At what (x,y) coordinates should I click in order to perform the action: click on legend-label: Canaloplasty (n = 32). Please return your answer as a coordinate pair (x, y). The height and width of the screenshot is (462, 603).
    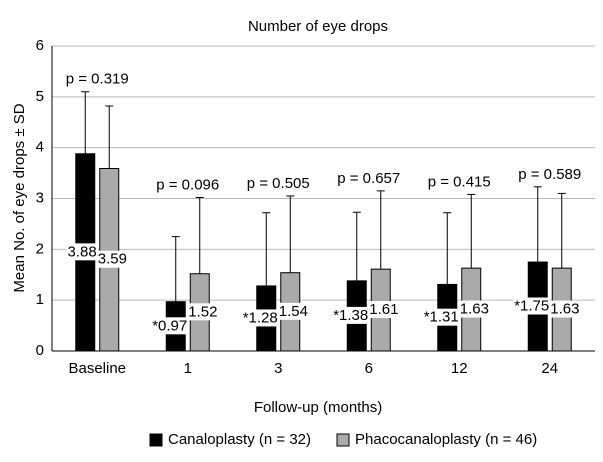
    Looking at the image, I should click on (239, 439).